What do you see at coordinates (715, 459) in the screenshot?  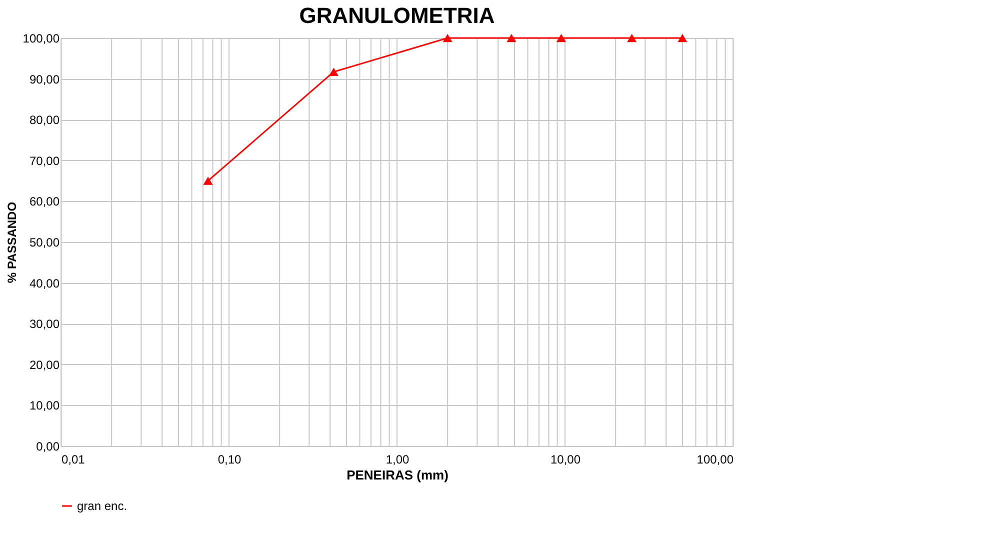 I see `x-tick-label: 100,00` at bounding box center [715, 459].